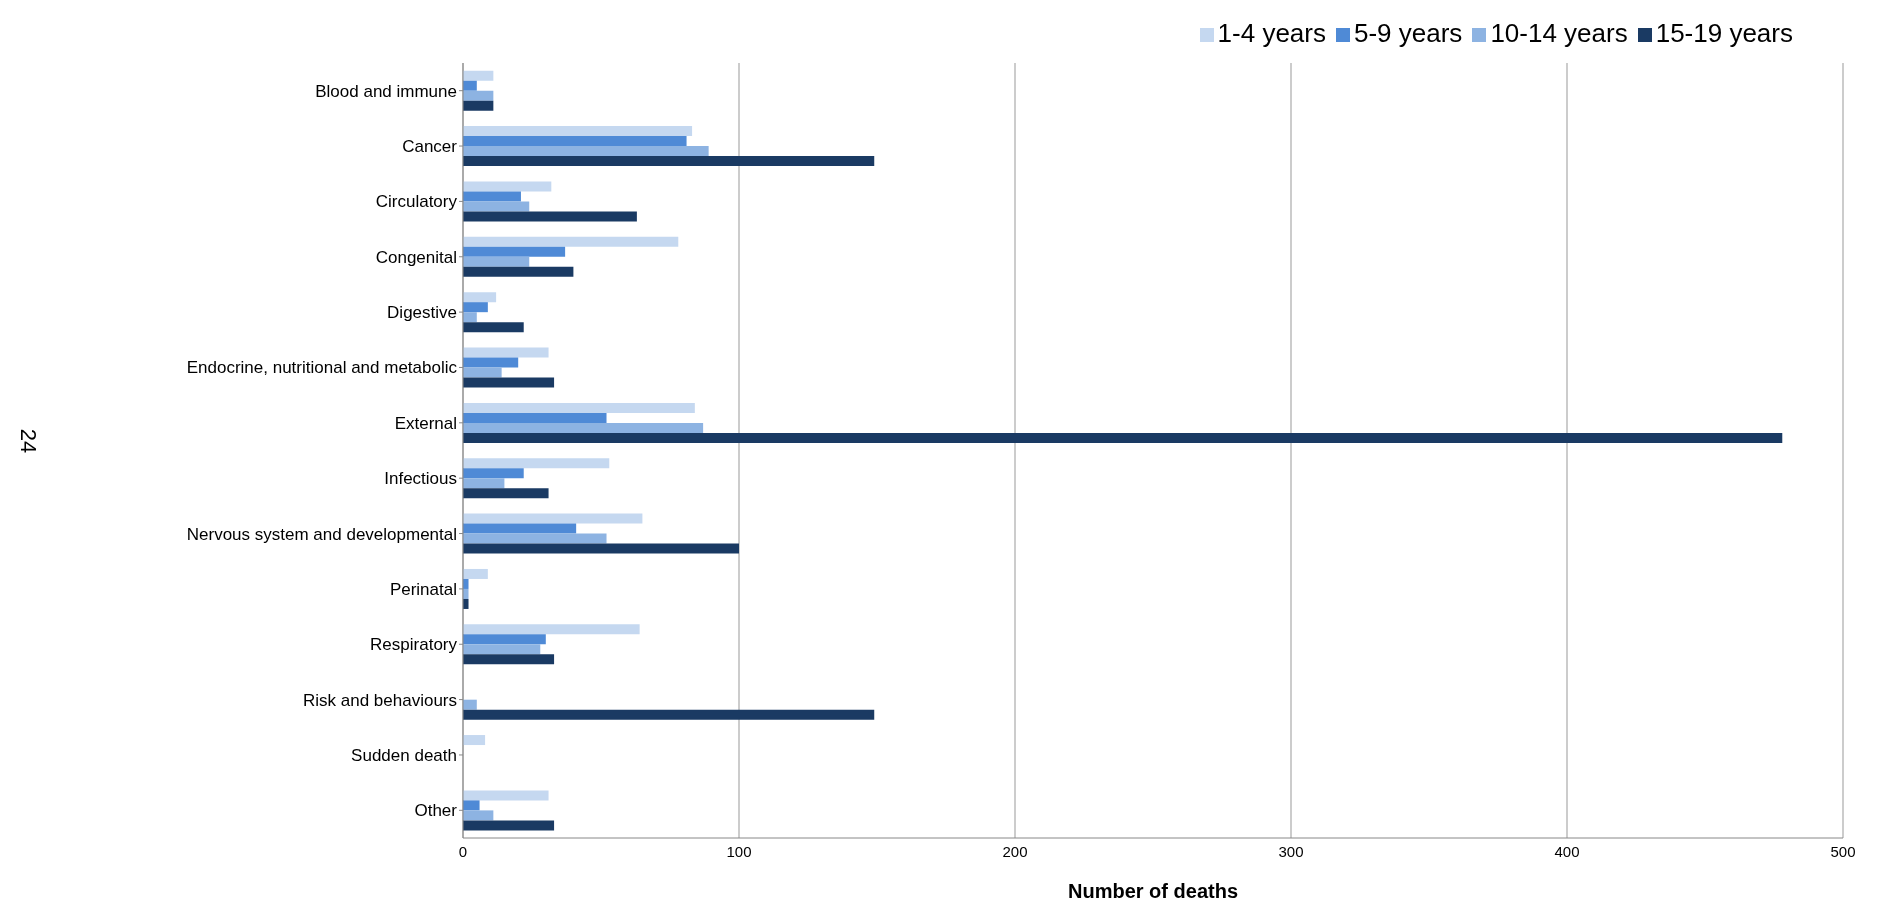  Describe the element at coordinates (379, 700) in the screenshot. I see `y-tick-label: Risk and behaviours` at that location.